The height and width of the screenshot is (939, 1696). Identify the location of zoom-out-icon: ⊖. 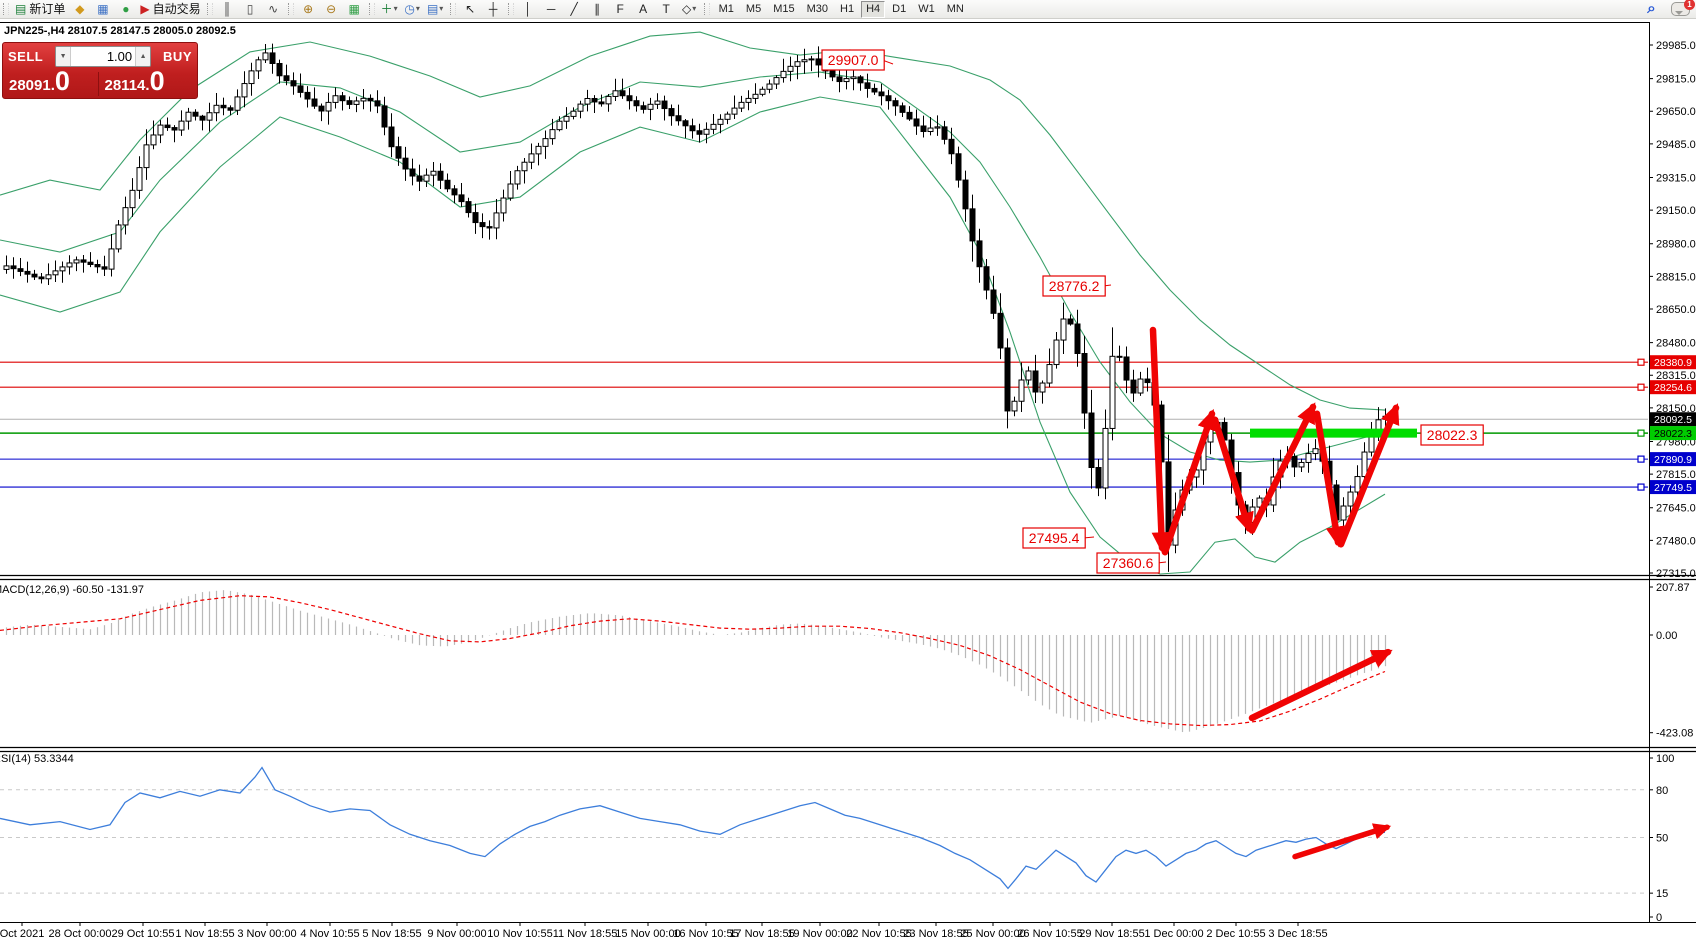
(331, 9).